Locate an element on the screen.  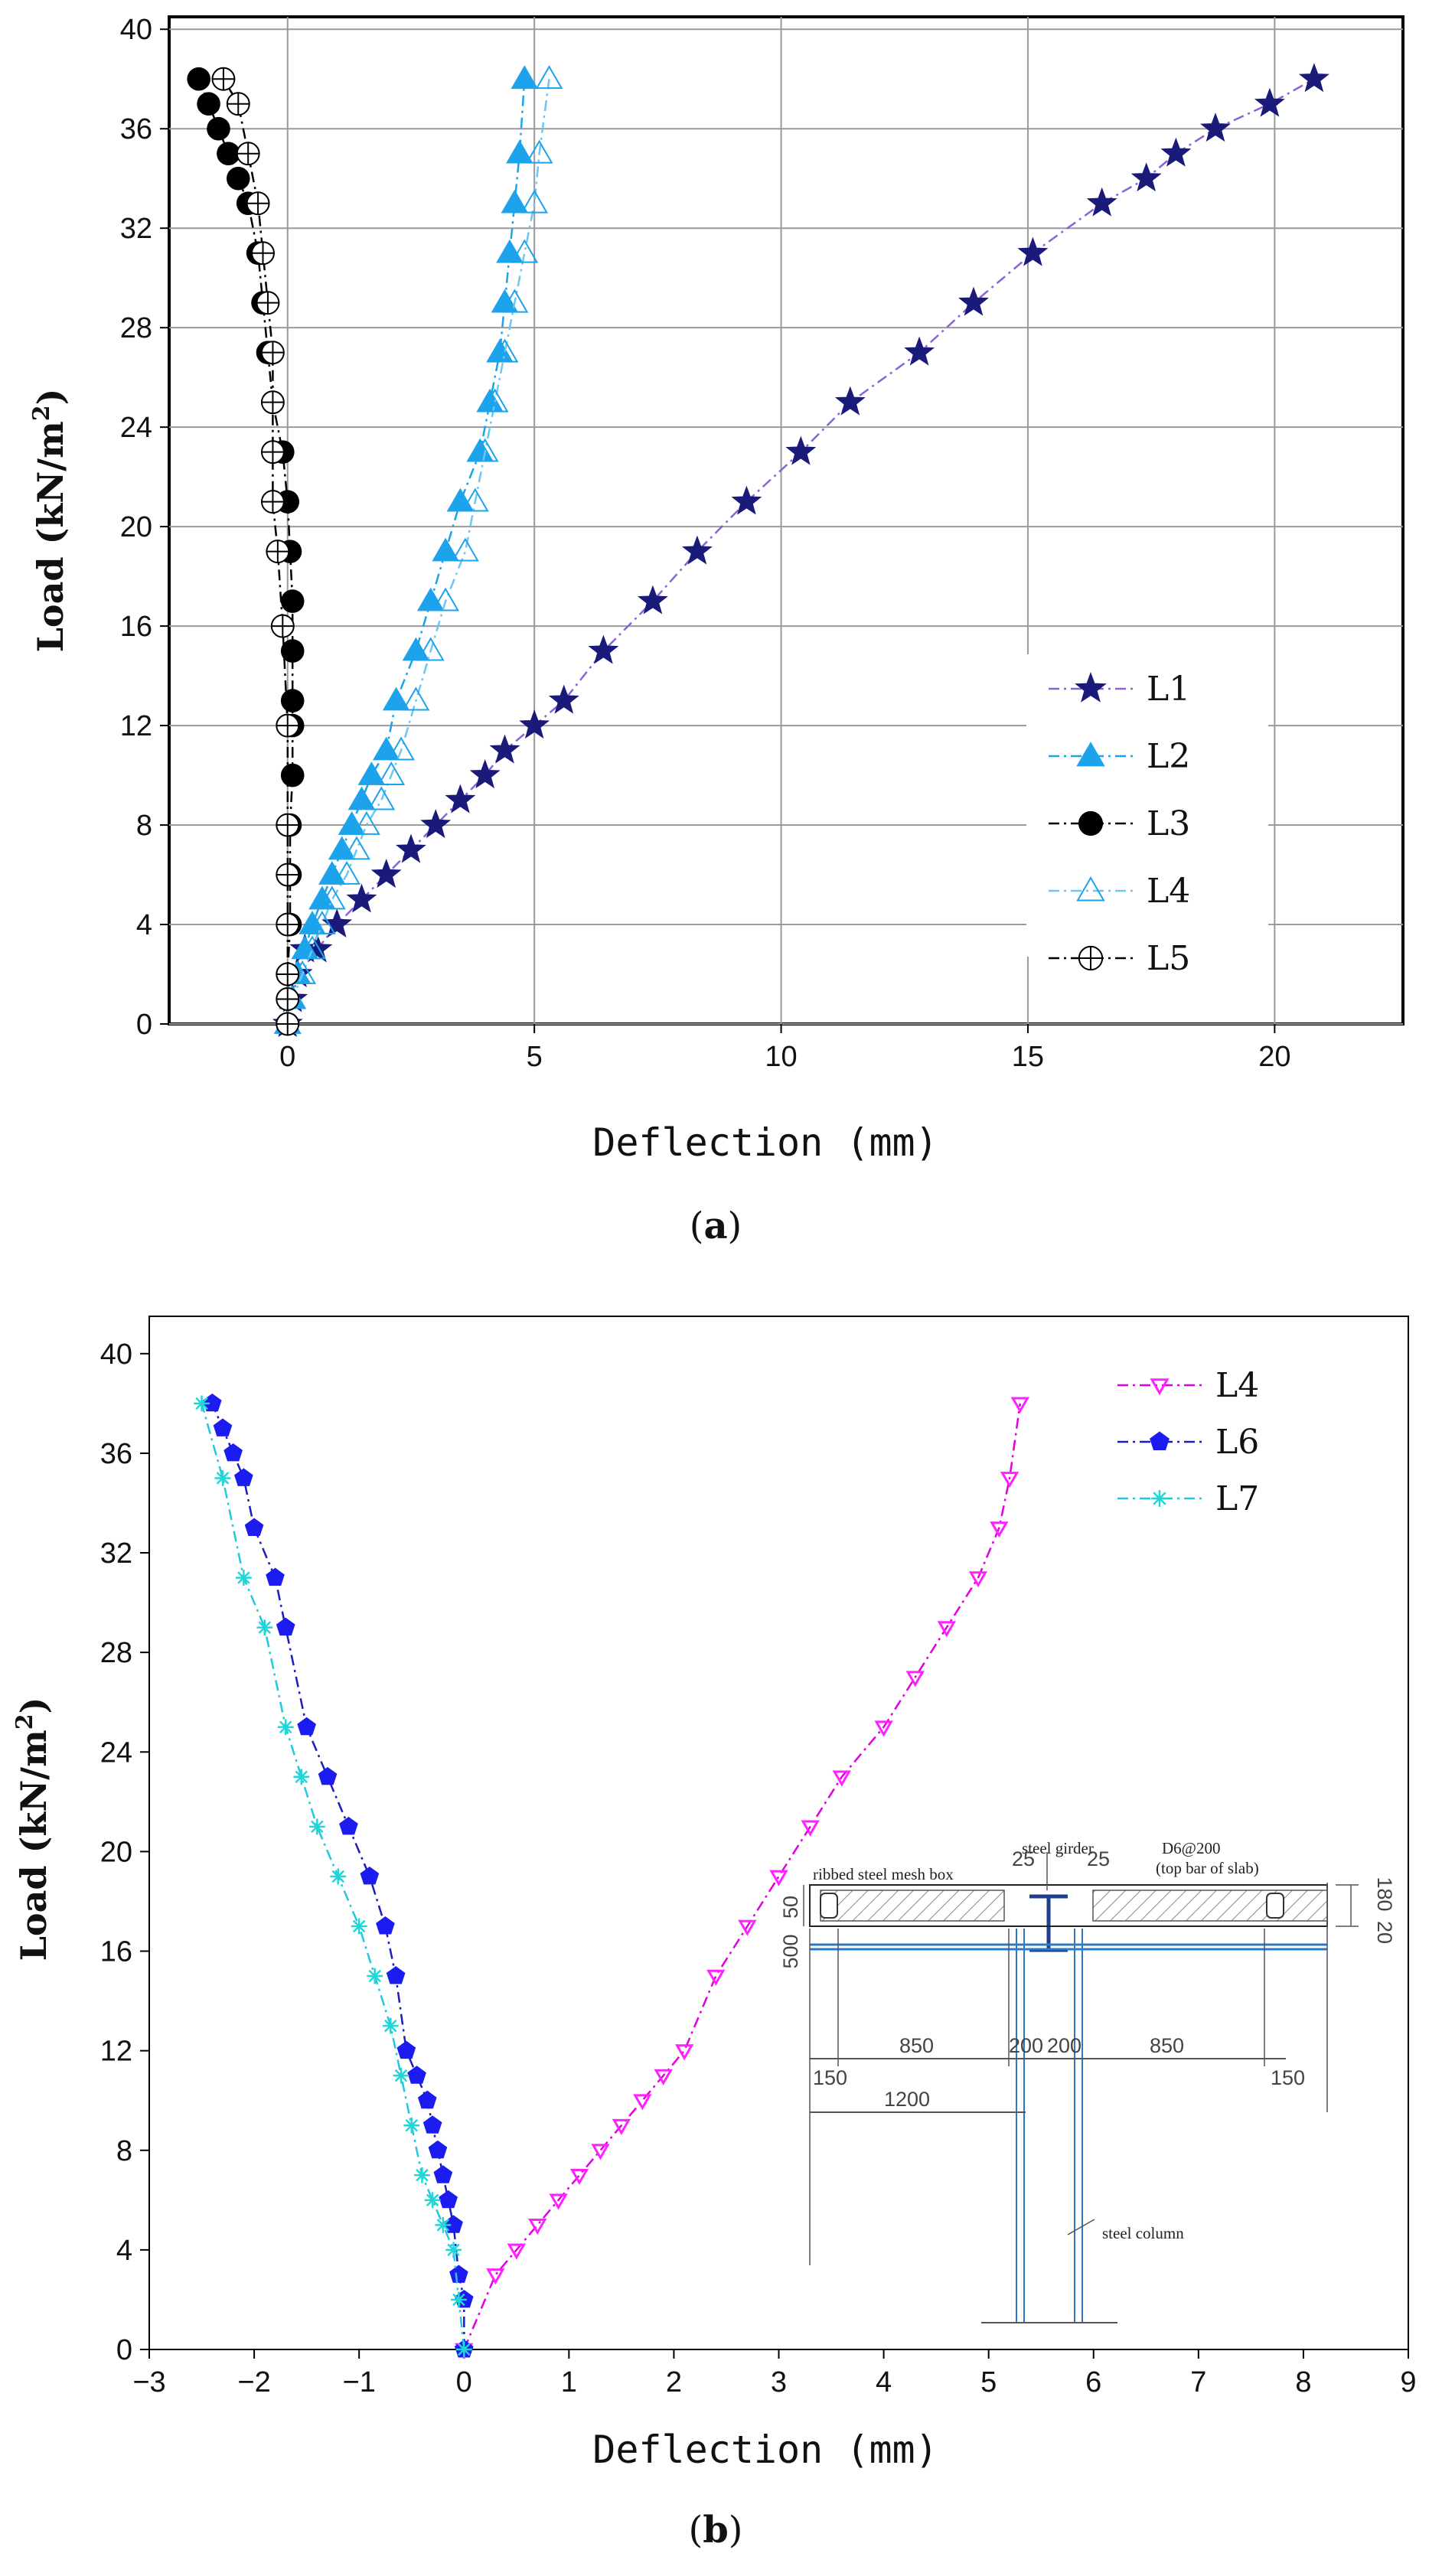
inset-dim-150-right: 150 is located at coordinates (1288, 2077).